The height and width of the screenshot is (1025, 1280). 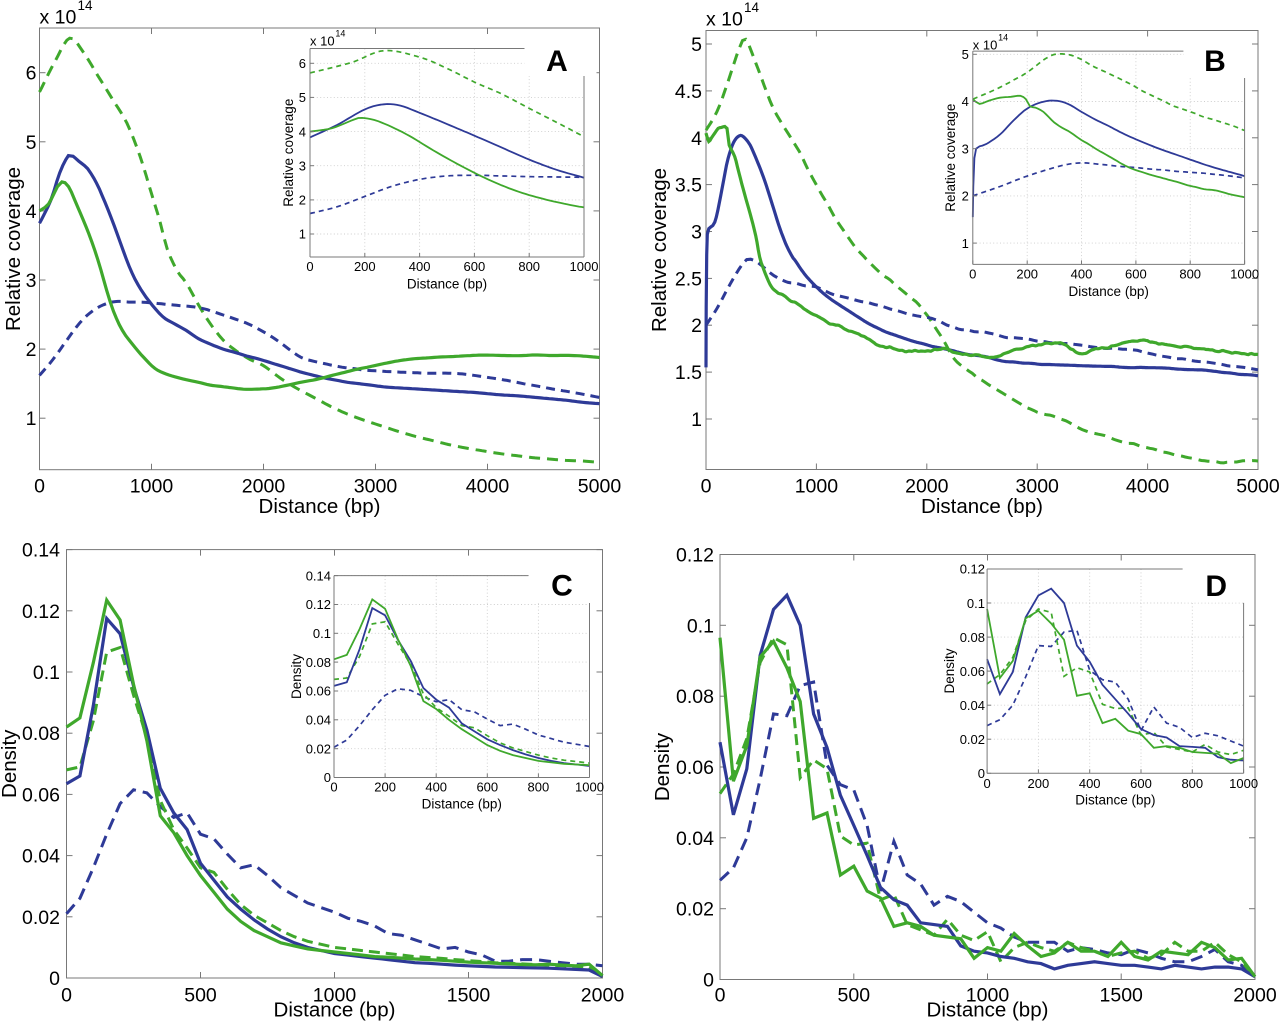 I want to click on svg-text: C, so click(x=562, y=586).